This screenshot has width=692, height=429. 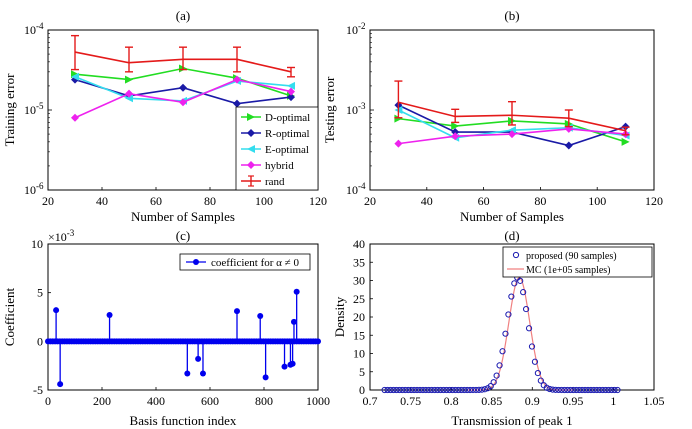 I want to click on panel-d-legend-box, so click(x=577, y=262).